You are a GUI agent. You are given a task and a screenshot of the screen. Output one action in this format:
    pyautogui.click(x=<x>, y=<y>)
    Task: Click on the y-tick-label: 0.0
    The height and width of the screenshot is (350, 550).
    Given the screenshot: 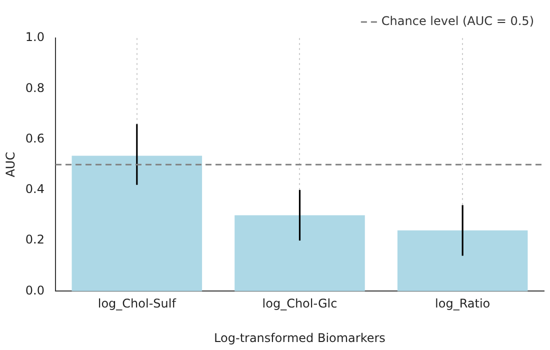 What is the action you would take?
    pyautogui.click(x=34, y=290)
    